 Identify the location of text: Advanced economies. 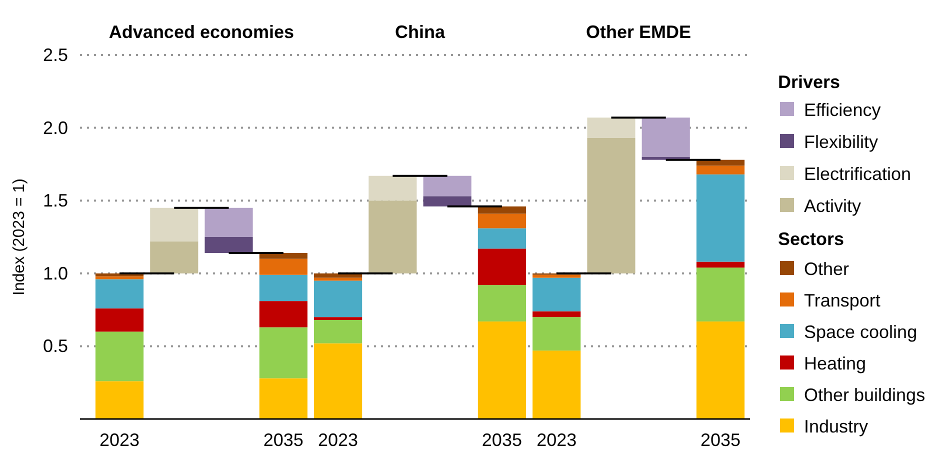
(201, 32).